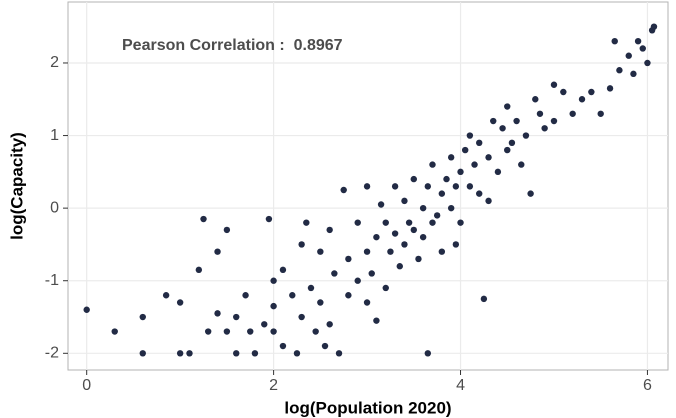  What do you see at coordinates (52, 280) in the screenshot?
I see `y-tick-label: -1` at bounding box center [52, 280].